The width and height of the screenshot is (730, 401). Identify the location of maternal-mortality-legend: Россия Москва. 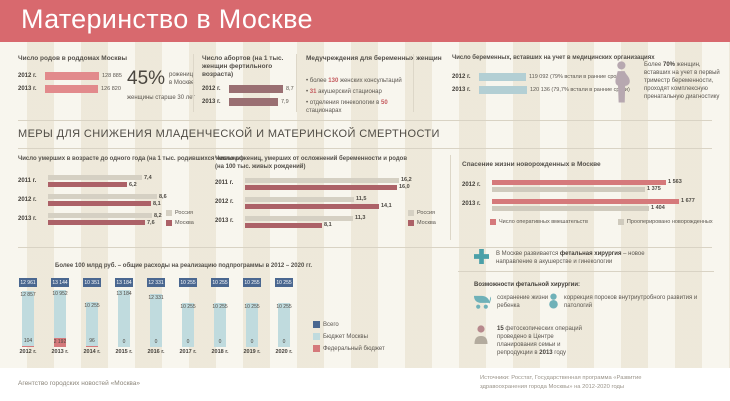
(422, 220).